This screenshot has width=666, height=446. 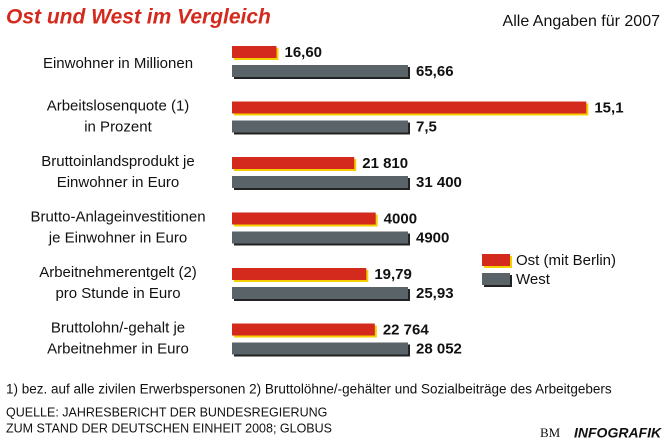 I want to click on category-label: Einwohner in Euro, so click(x=118, y=182).